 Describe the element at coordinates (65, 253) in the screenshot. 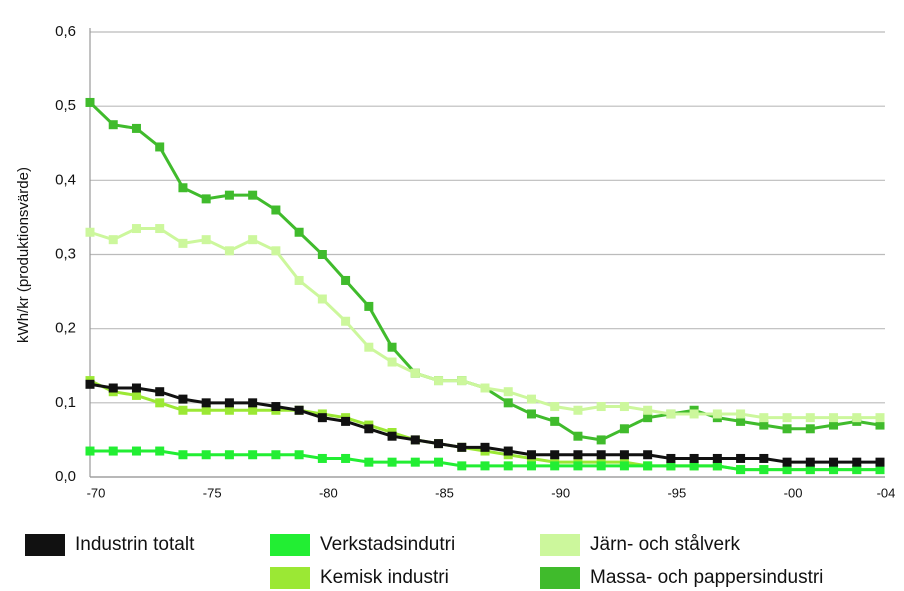

I see `y-tick-label: 0,3` at that location.